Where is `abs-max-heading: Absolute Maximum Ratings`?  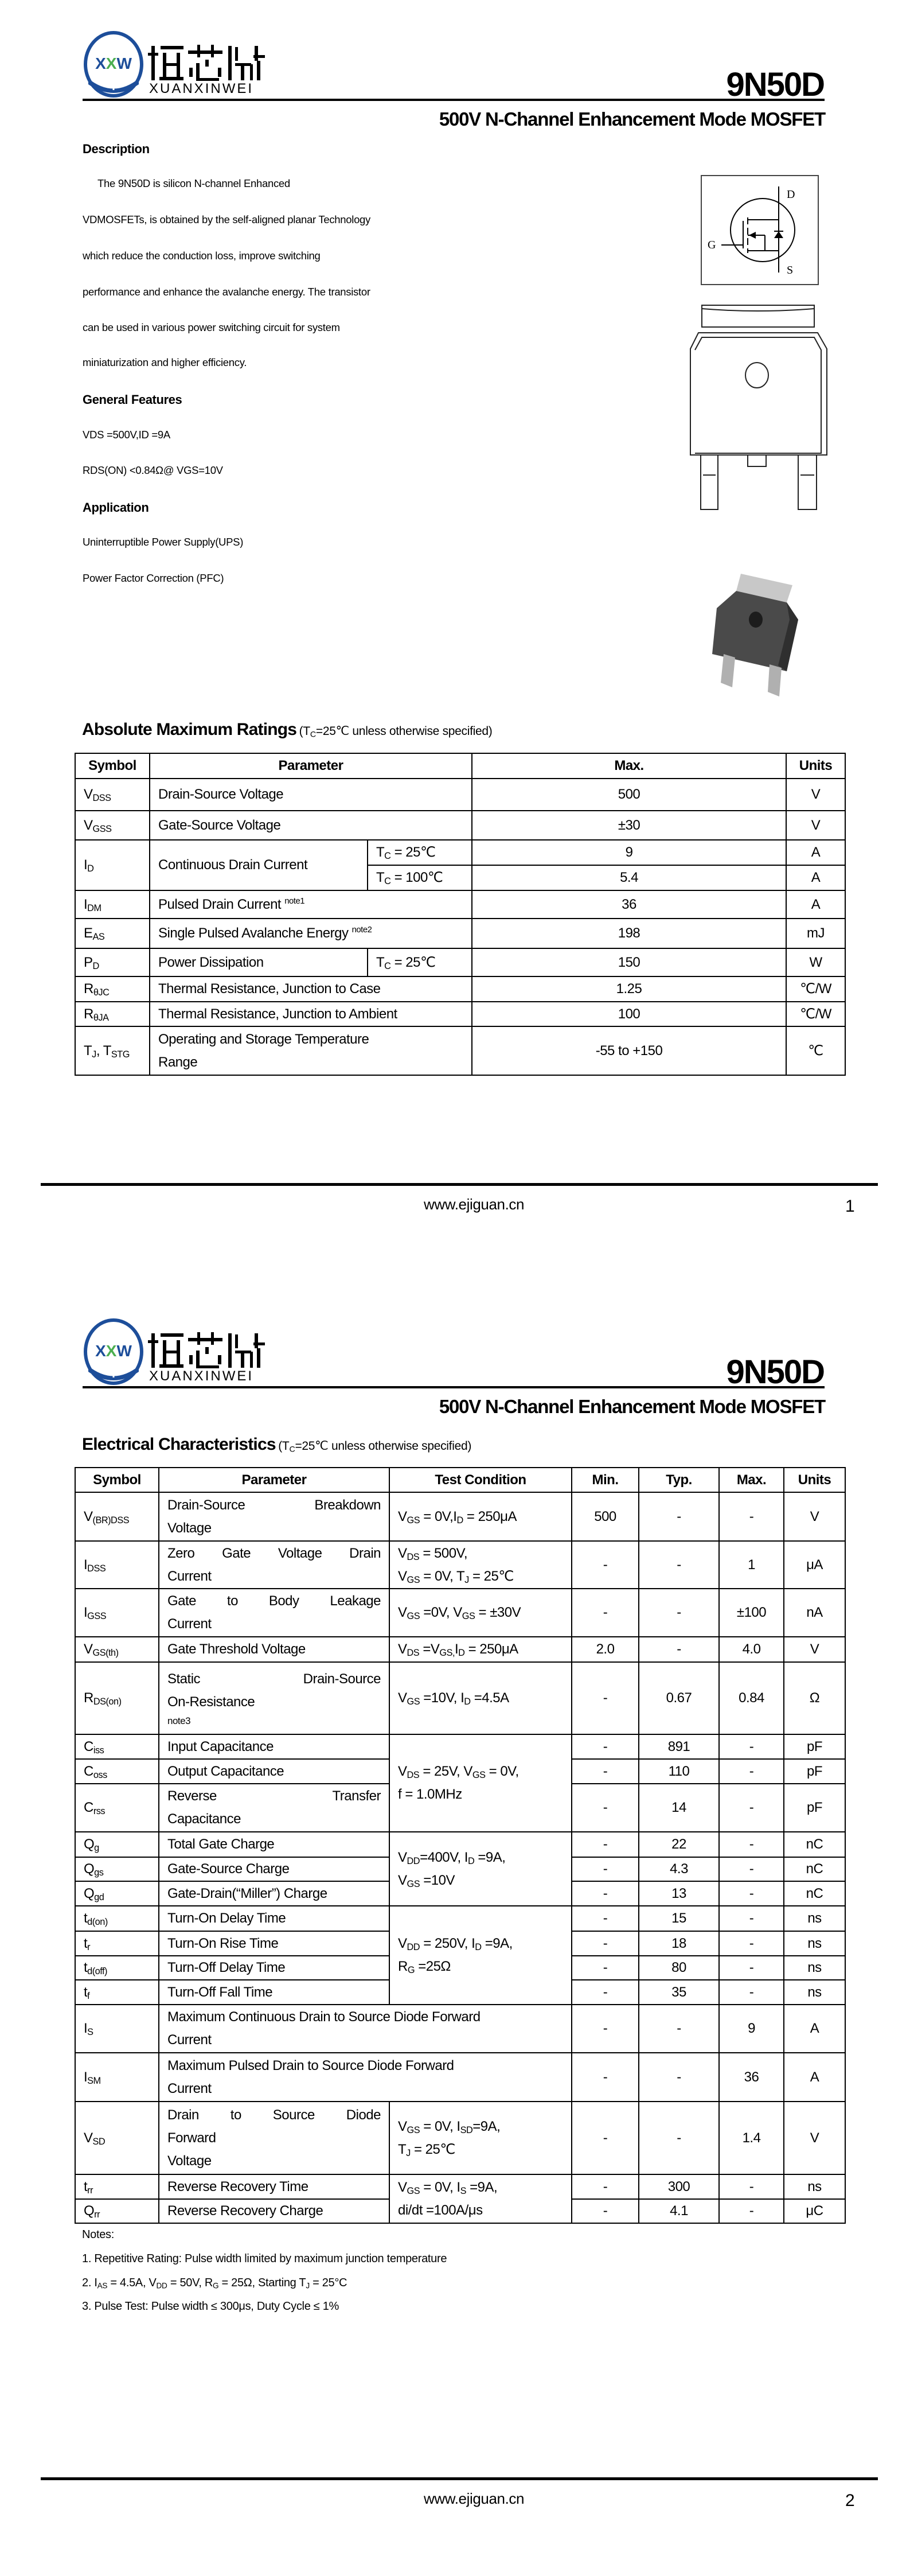
abs-max-heading: Absolute Maximum Ratings is located at coordinates (189, 729).